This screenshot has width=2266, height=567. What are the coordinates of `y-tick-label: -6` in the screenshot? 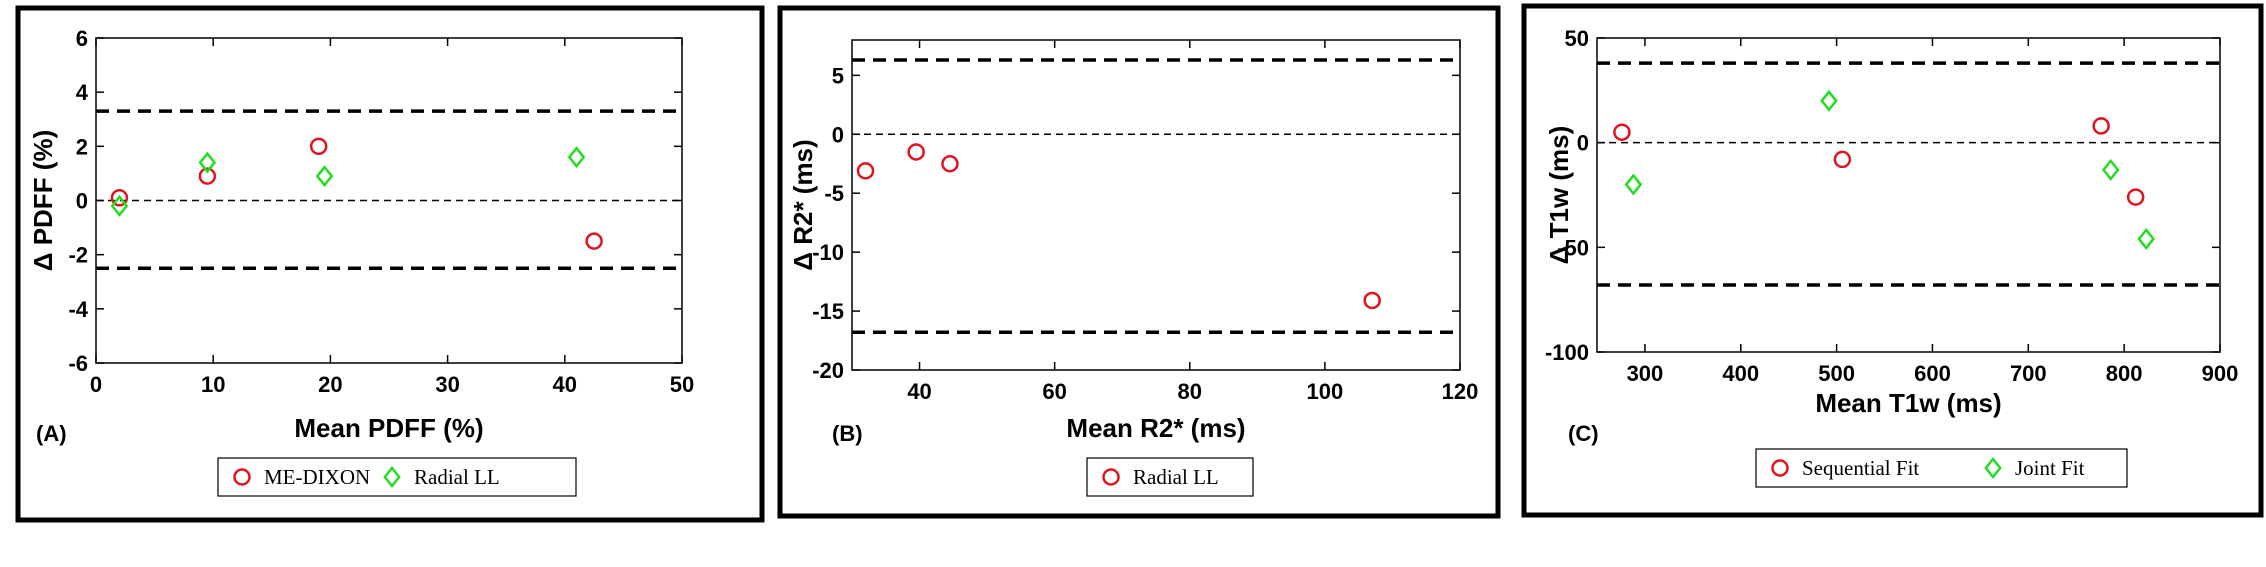 It's located at (78, 363).